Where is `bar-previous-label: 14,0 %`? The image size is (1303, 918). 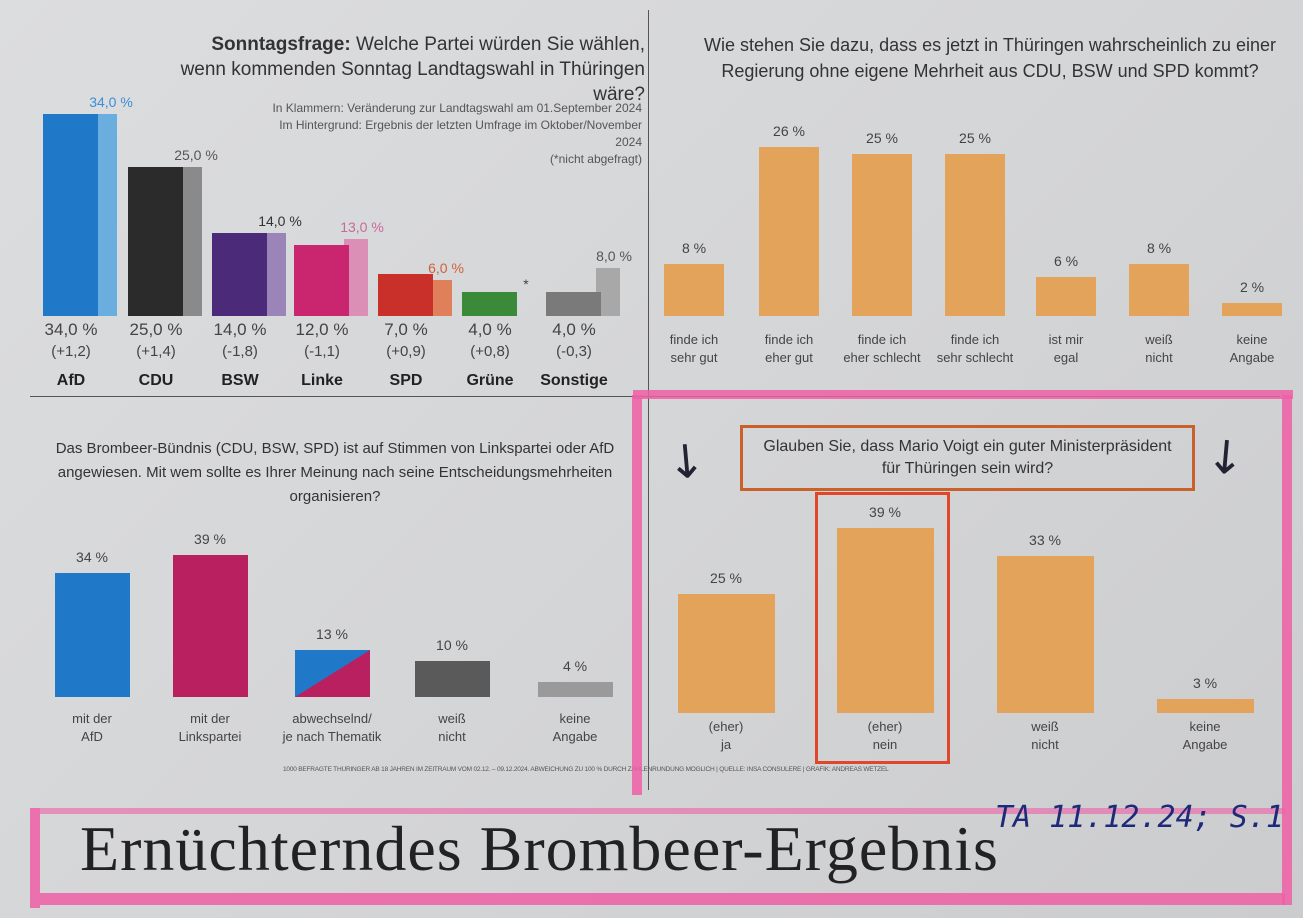 bar-previous-label: 14,0 % is located at coordinates (280, 220).